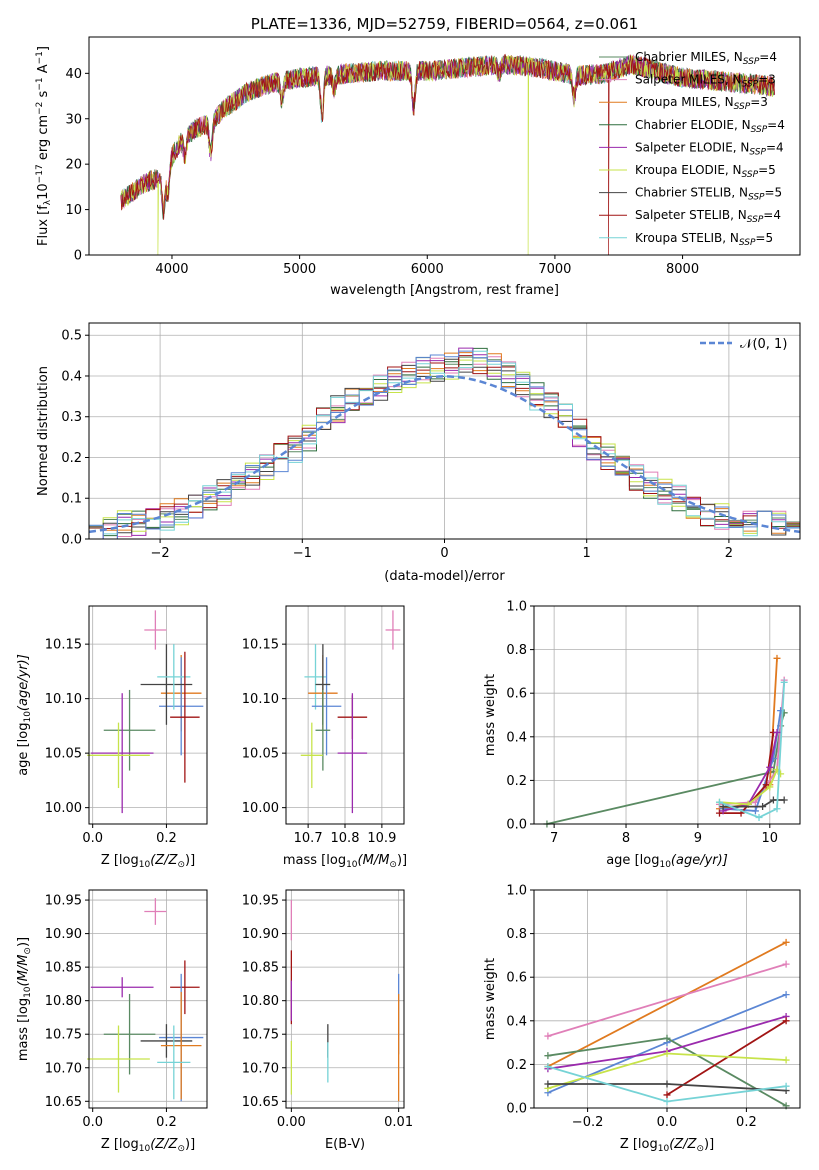 This screenshot has width=819, height=1170. What do you see at coordinates (490, 715) in the screenshot?
I see `weight-vs-age-ylabel: mass weight` at bounding box center [490, 715].